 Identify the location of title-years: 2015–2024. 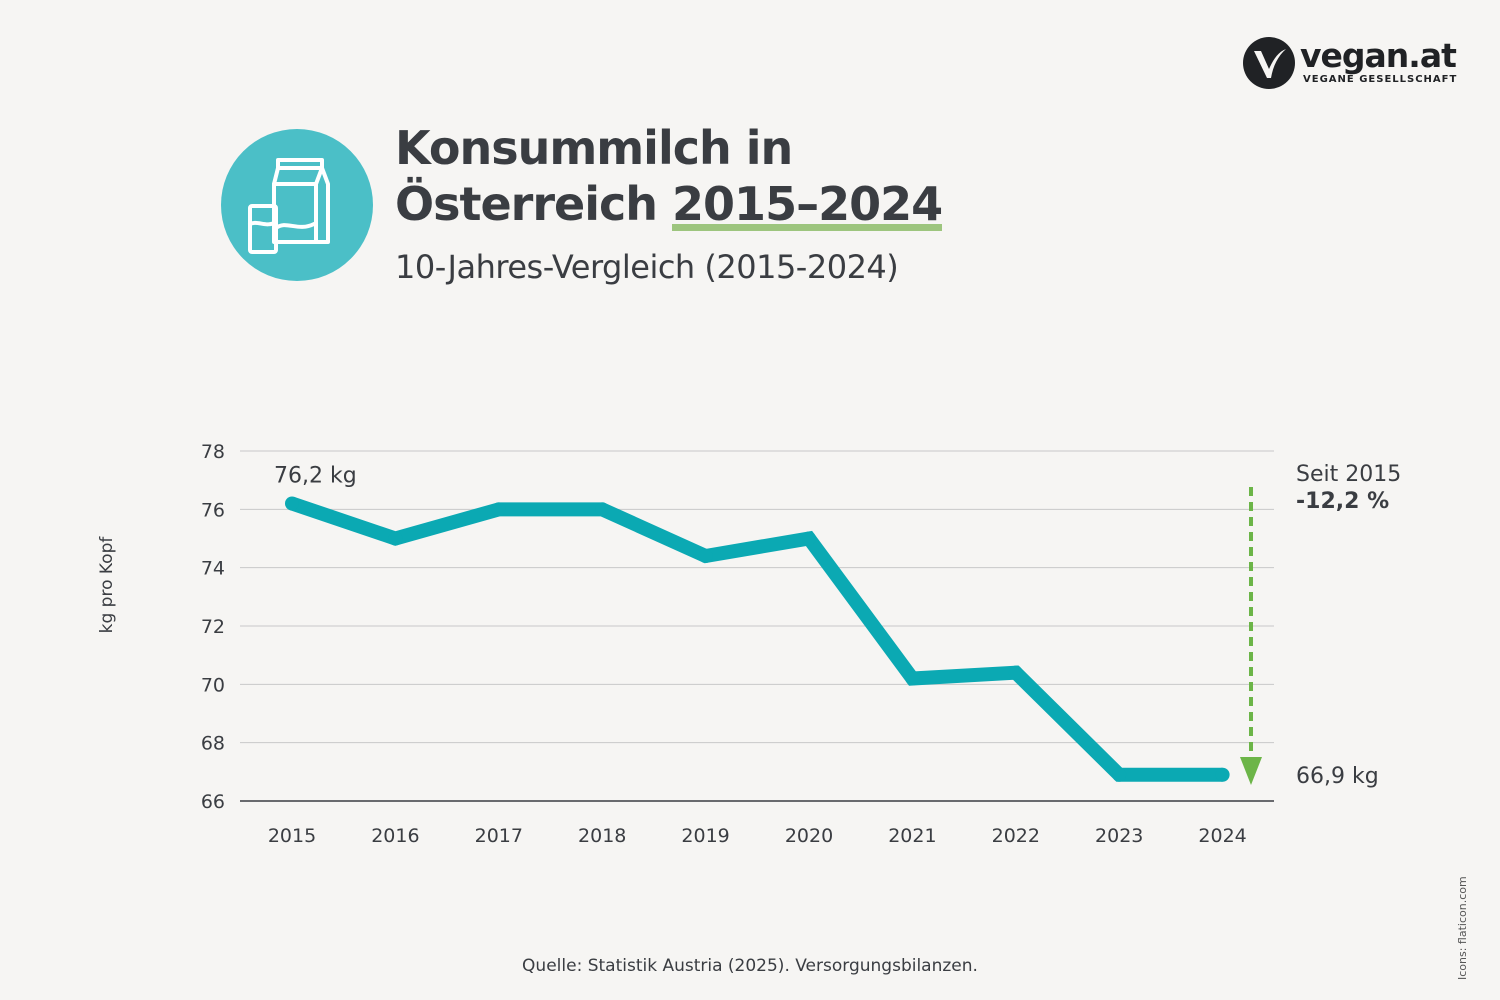
(807, 204).